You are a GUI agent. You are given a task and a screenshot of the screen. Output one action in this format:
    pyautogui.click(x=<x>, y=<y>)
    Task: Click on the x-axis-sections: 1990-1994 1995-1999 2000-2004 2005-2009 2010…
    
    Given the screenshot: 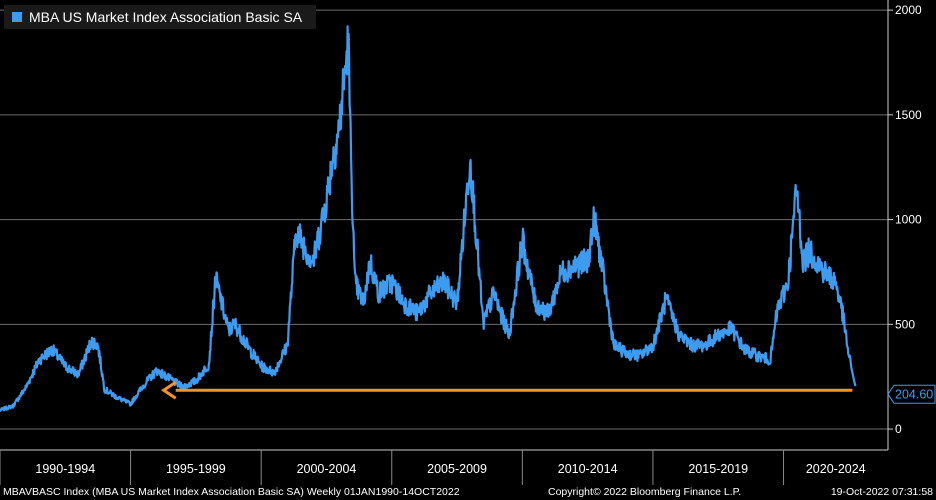 What is the action you would take?
    pyautogui.click(x=444, y=467)
    